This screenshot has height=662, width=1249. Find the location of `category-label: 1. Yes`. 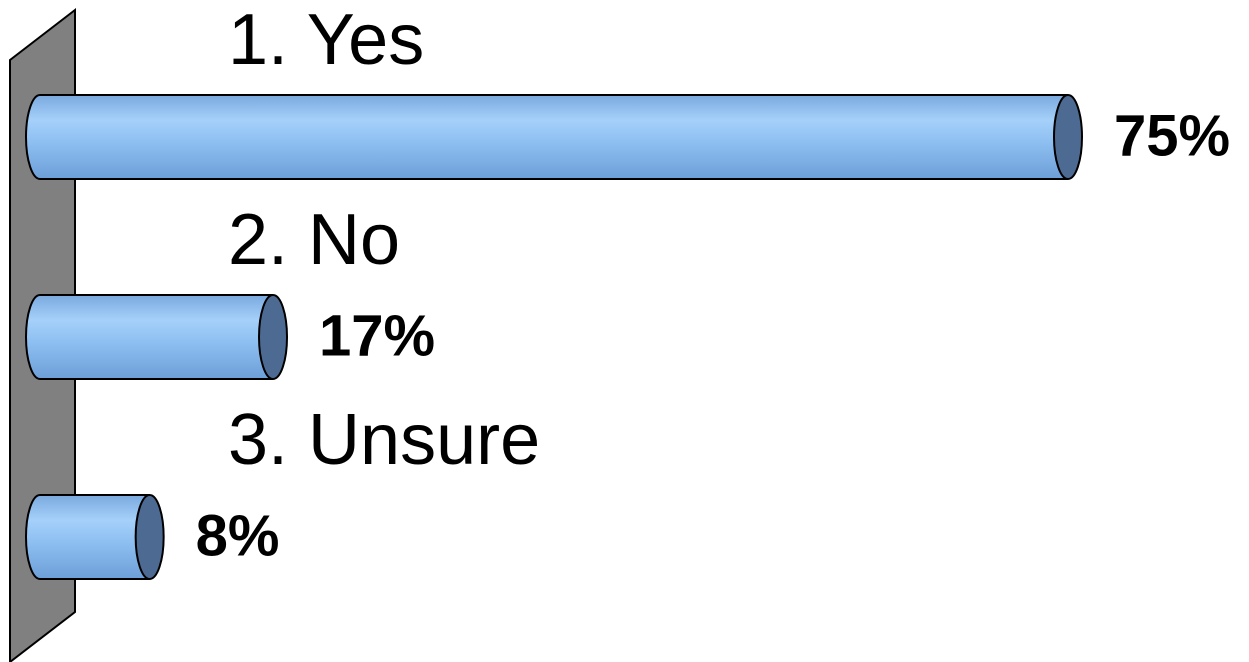

category-label: 1. Yes is located at coordinates (326, 40).